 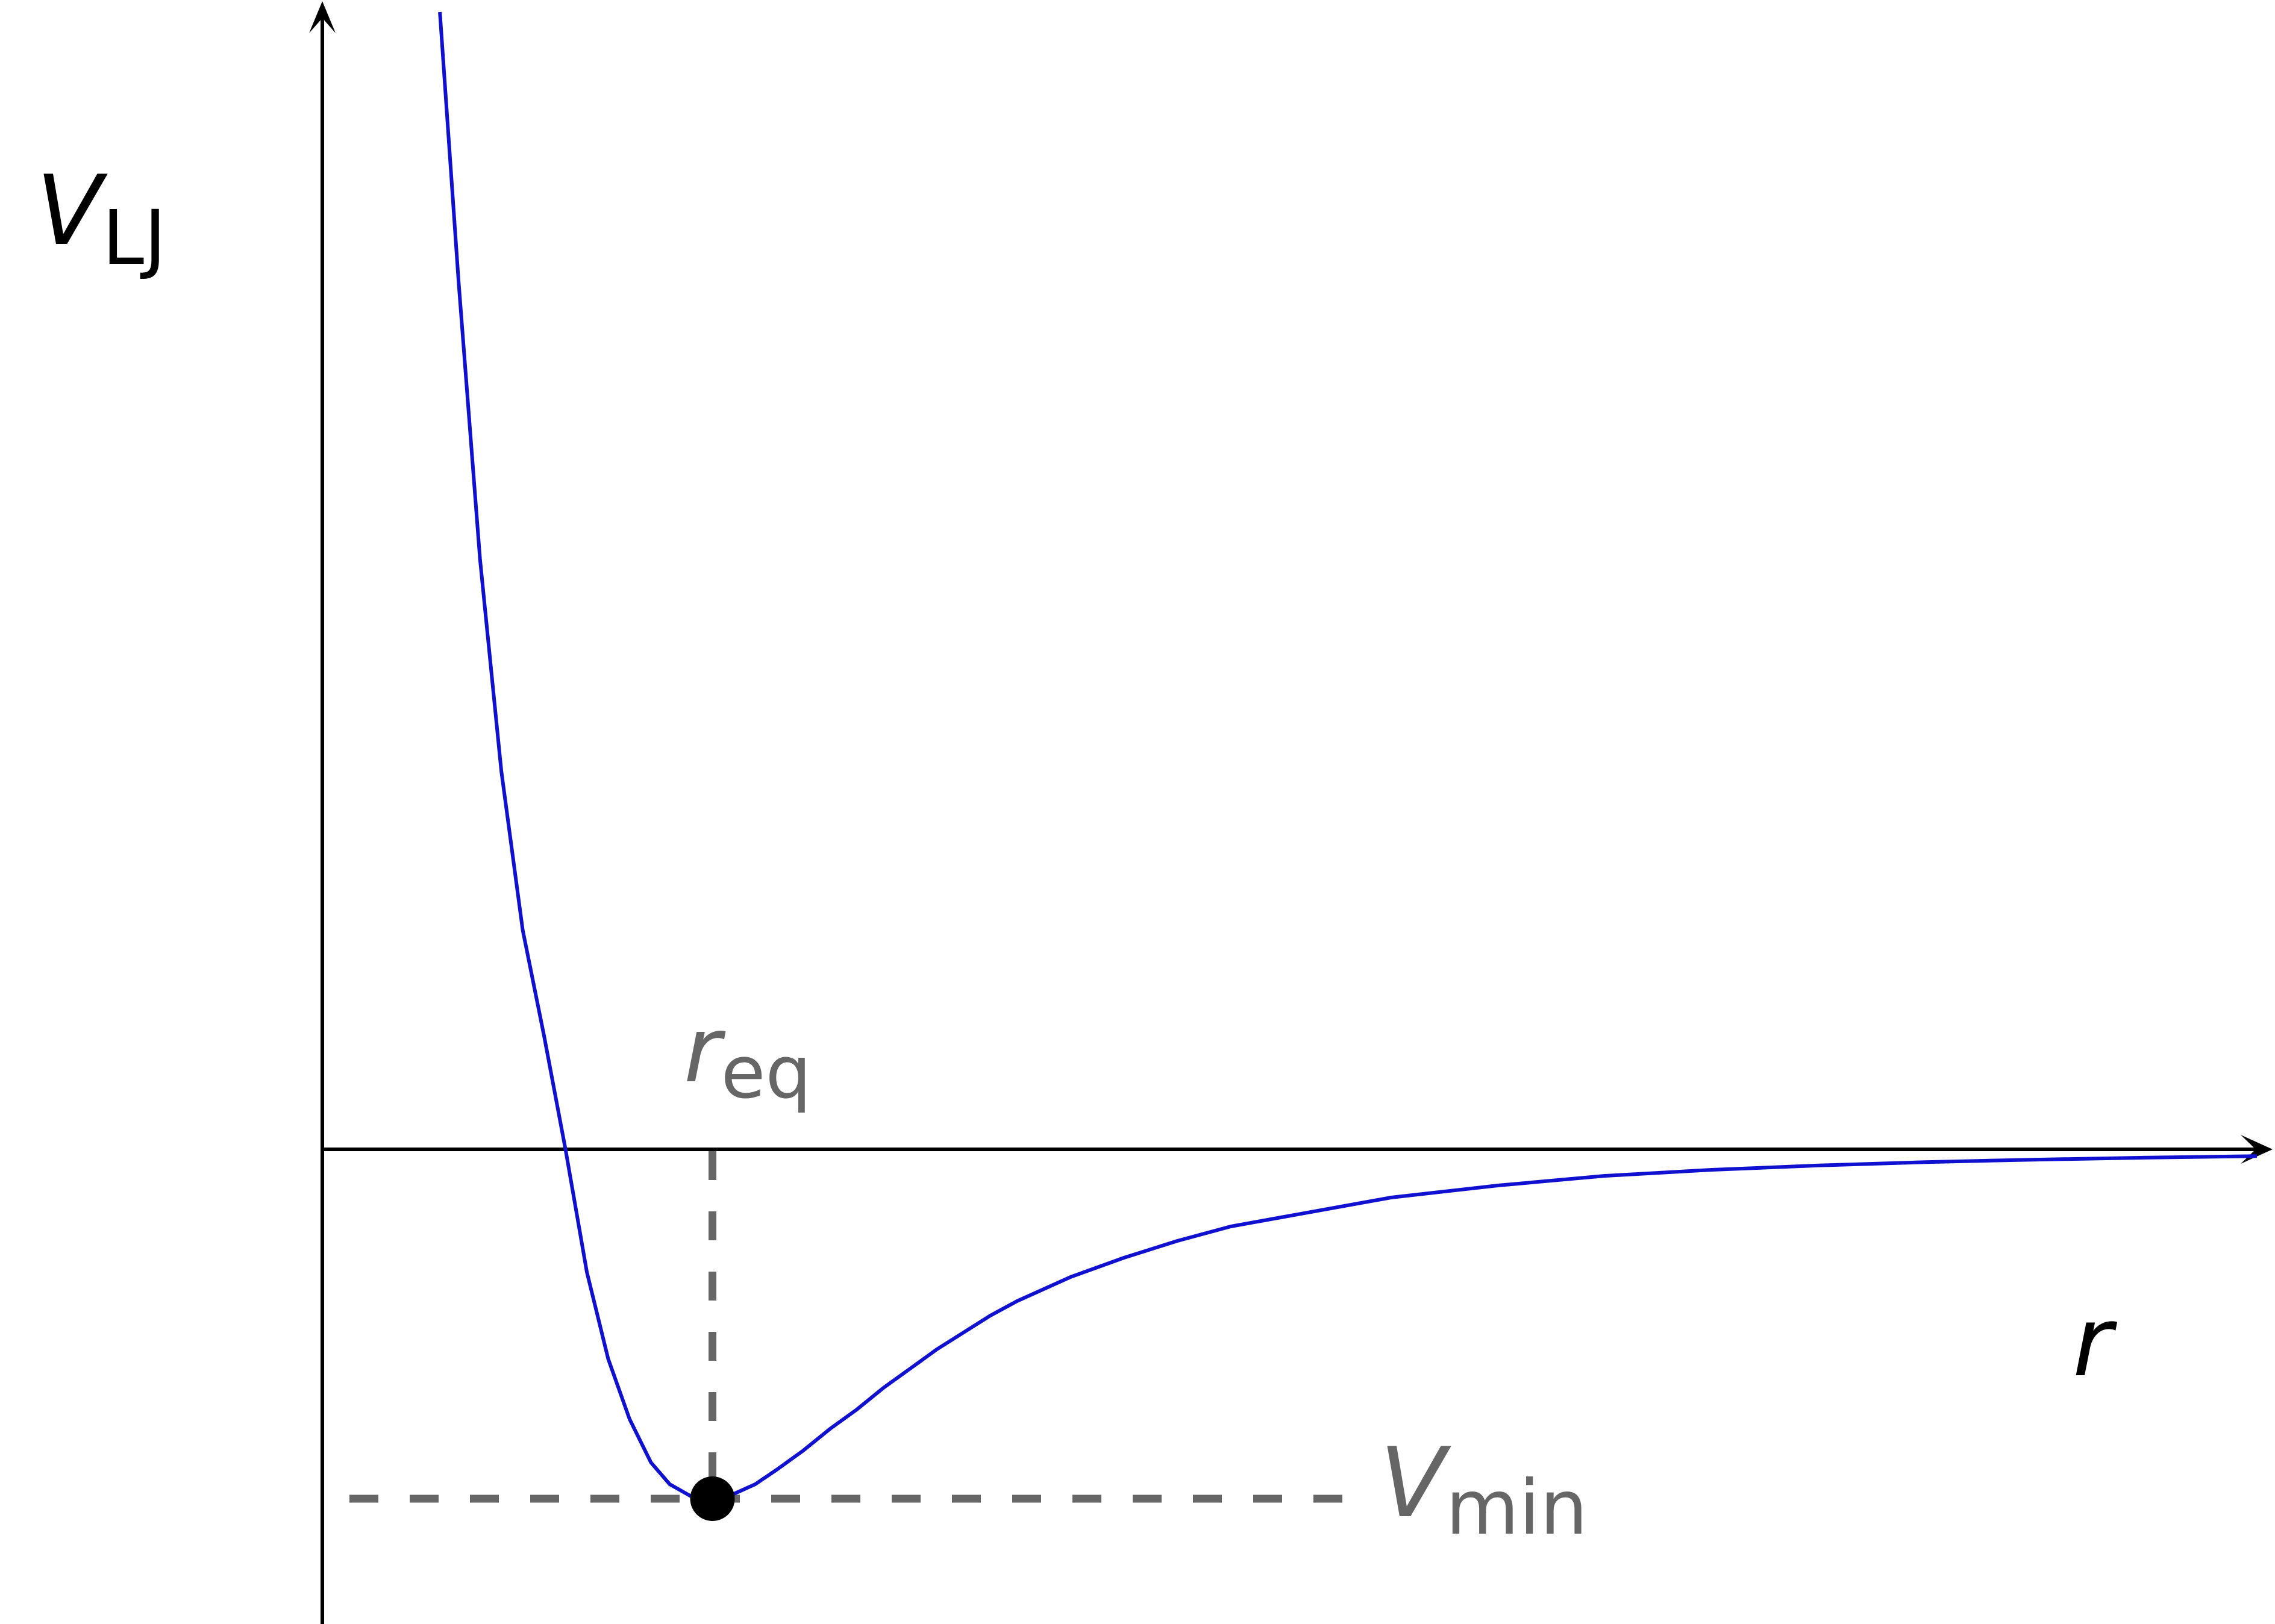 I want to click on y-axis-label-main: V, so click(x=72, y=211).